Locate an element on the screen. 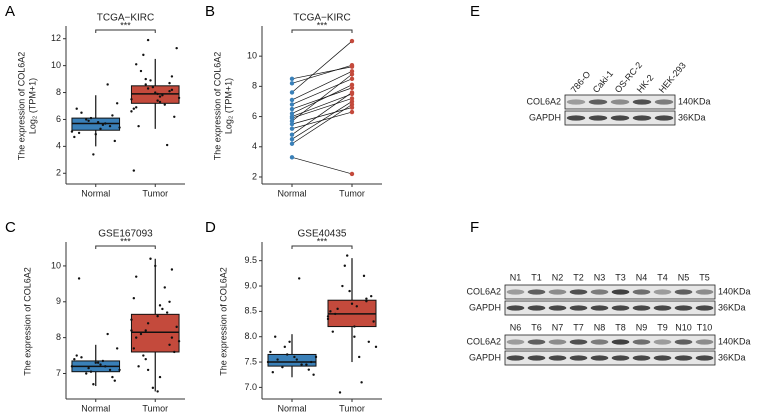 The image size is (757, 420). y-tick-label: 8.0 is located at coordinates (250, 336).